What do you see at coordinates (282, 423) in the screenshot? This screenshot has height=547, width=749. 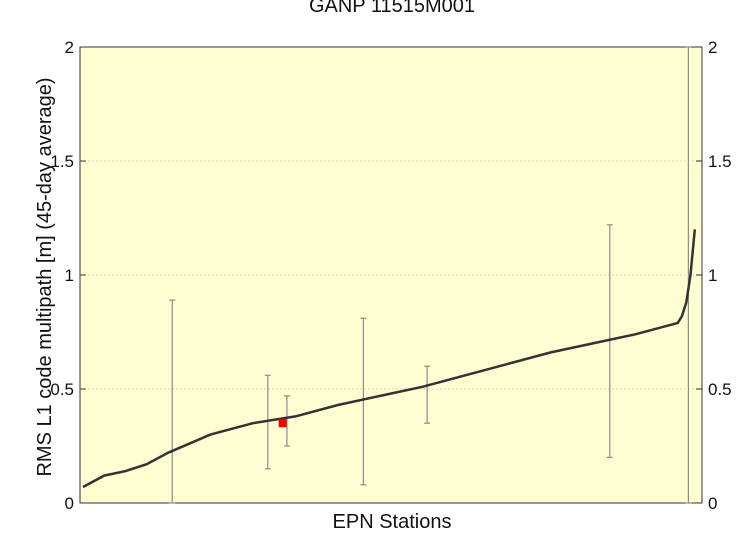 I see `highlight-station-marker` at bounding box center [282, 423].